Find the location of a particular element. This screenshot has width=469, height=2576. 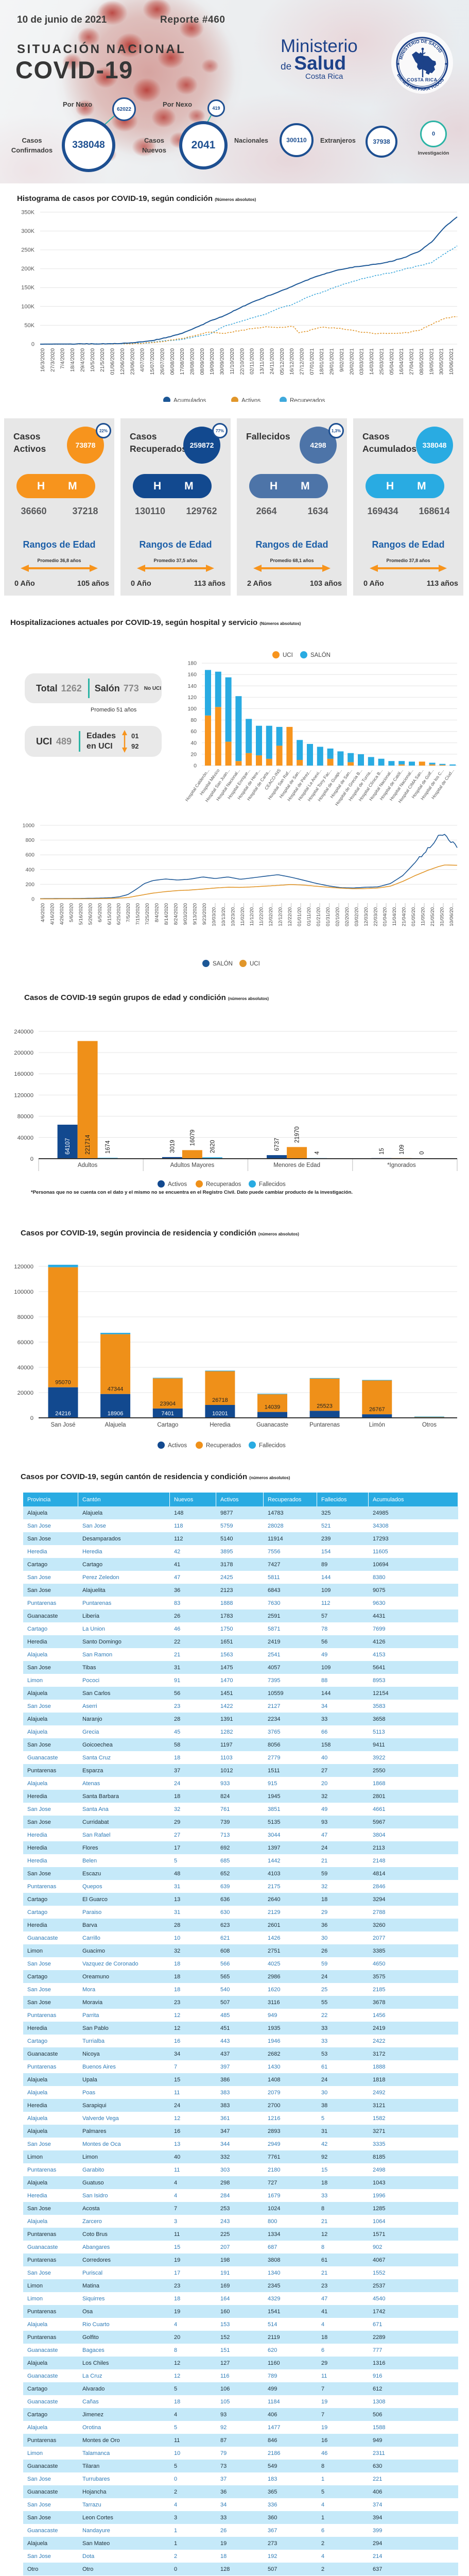

svg-text: 29/01/2021 is located at coordinates (332, 361).